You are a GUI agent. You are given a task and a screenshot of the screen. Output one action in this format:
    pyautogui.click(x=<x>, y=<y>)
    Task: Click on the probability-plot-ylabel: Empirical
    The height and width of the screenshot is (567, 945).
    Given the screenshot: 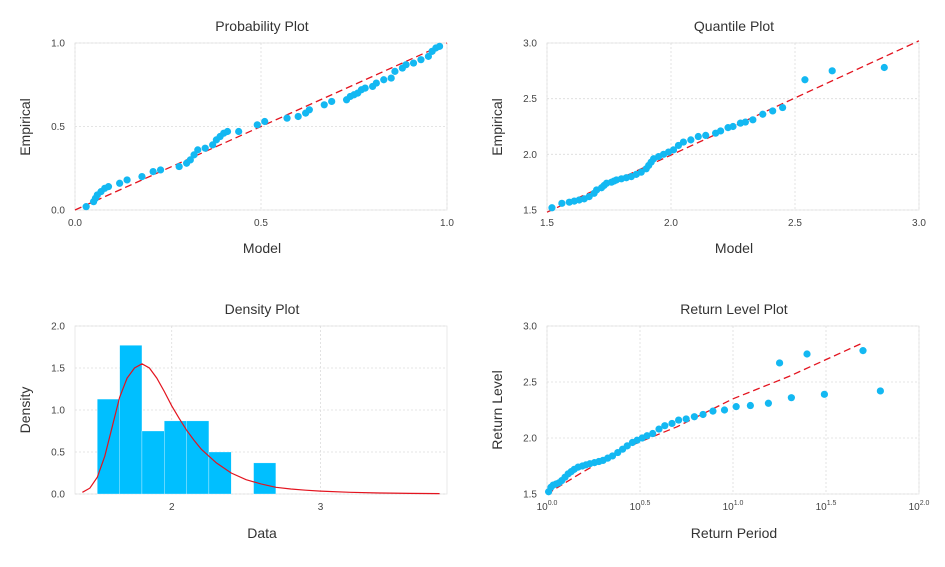 What is the action you would take?
    pyautogui.click(x=25, y=127)
    